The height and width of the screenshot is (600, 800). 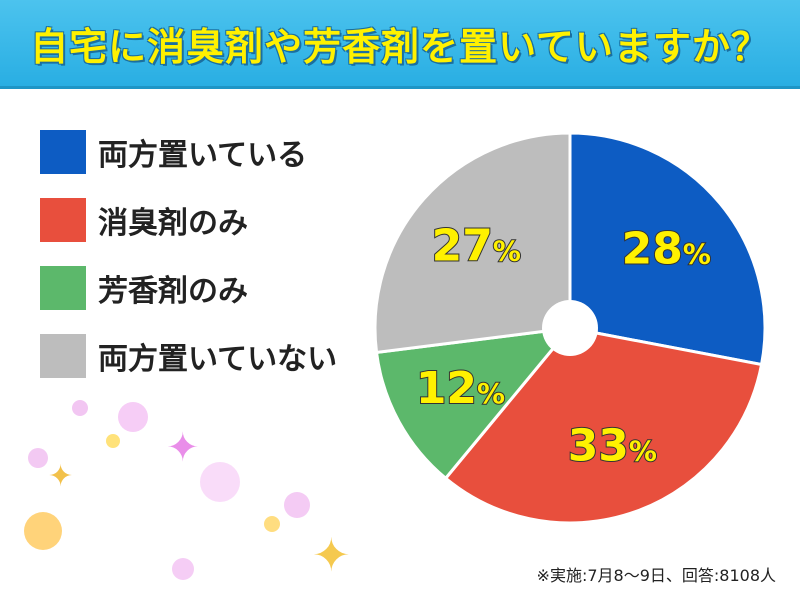 I want to click on slice-label-fragrance-only: 12%, so click(x=460, y=388).